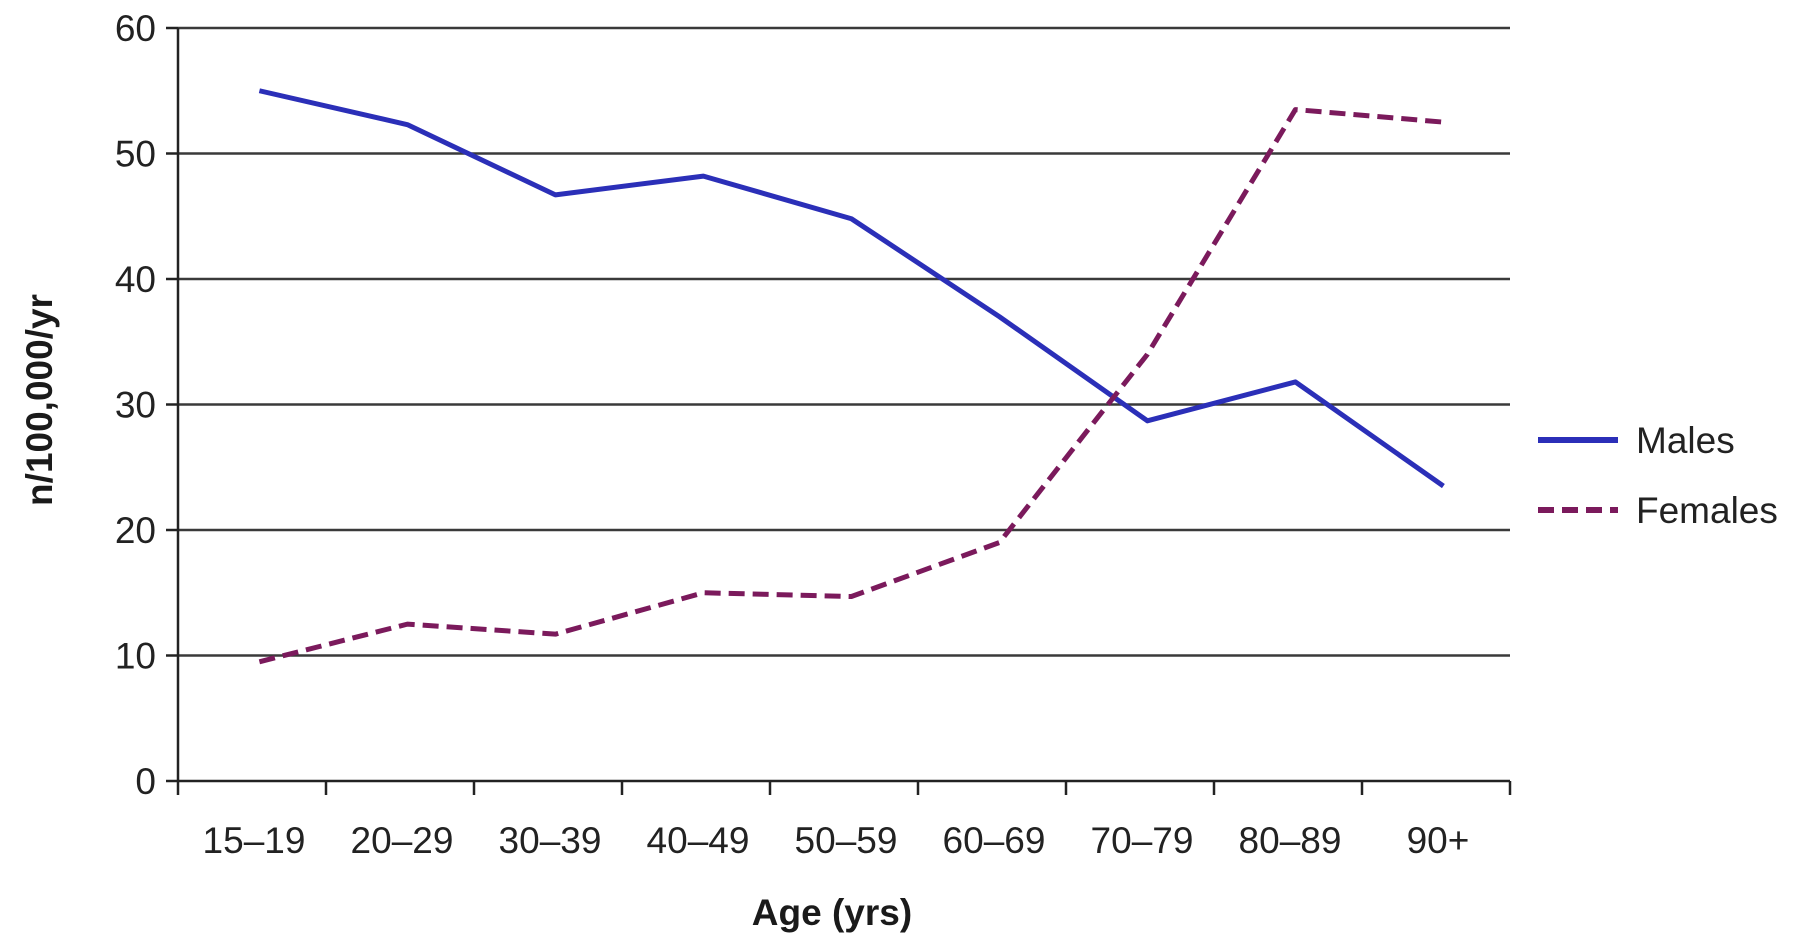  I want to click on y-tick-label: 20, so click(135, 530).